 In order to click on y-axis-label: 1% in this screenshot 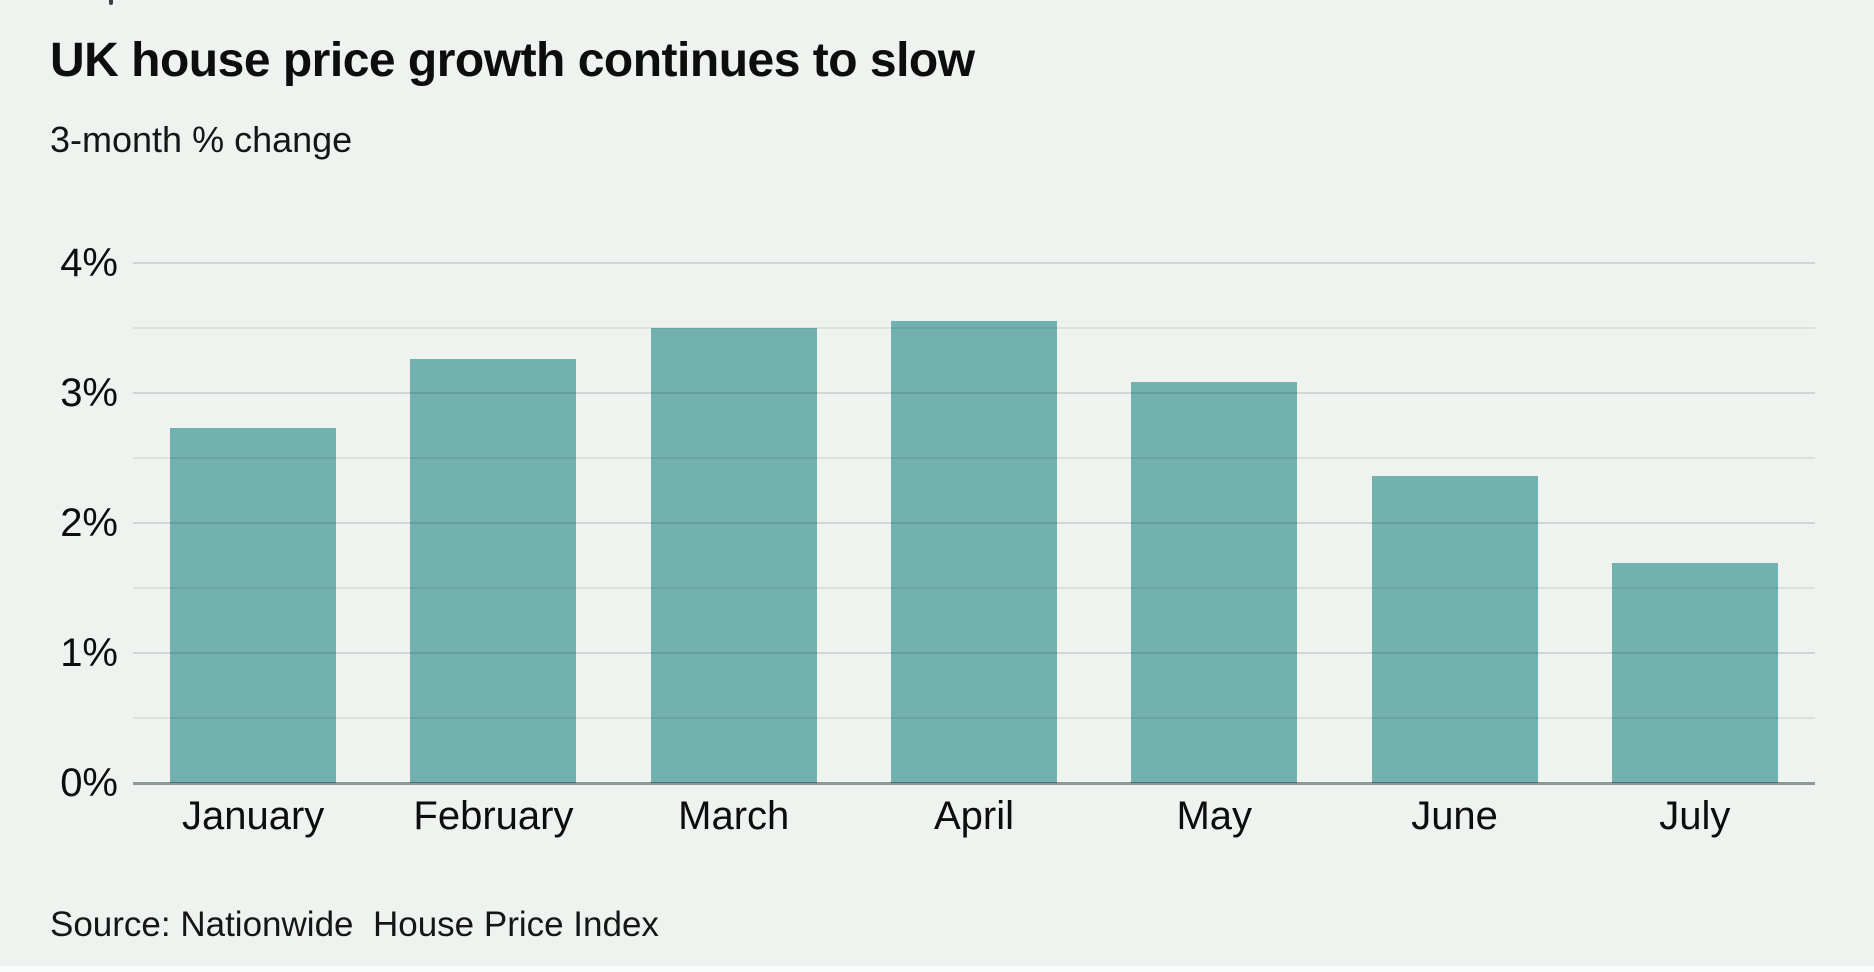, I will do `click(89, 652)`.